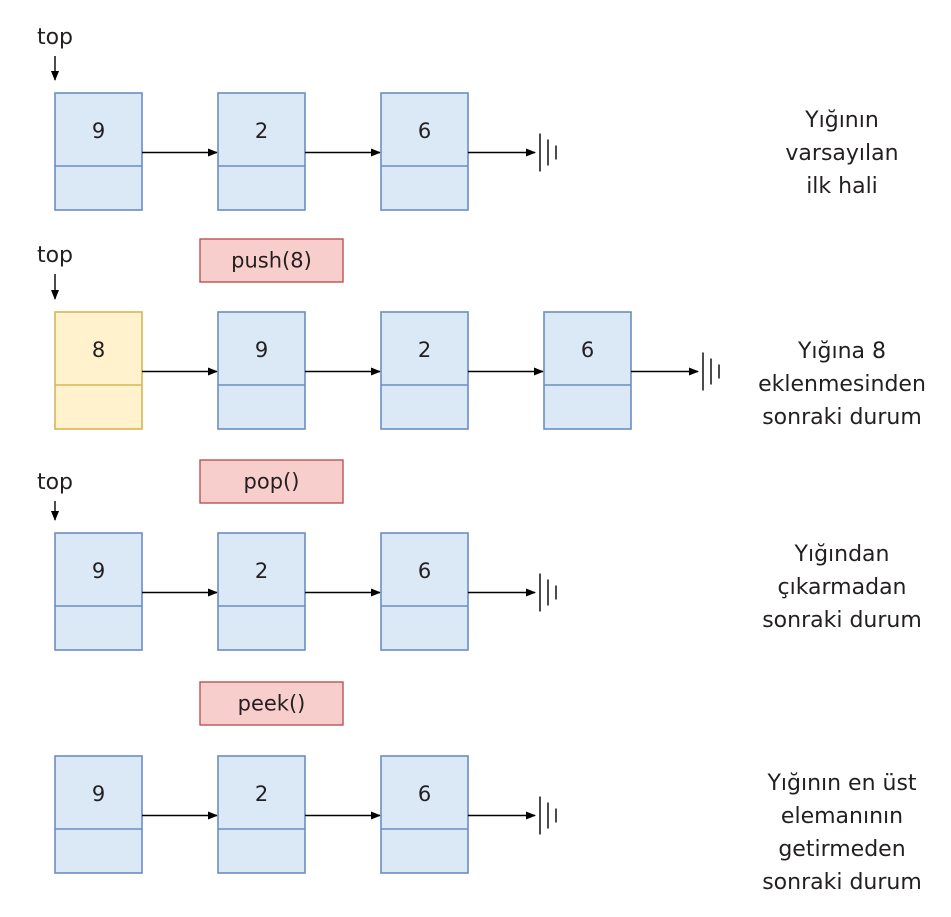 This screenshot has height=917, width=951. I want to click on row-description: Yığının varsayılan ilk hali, so click(841, 153).